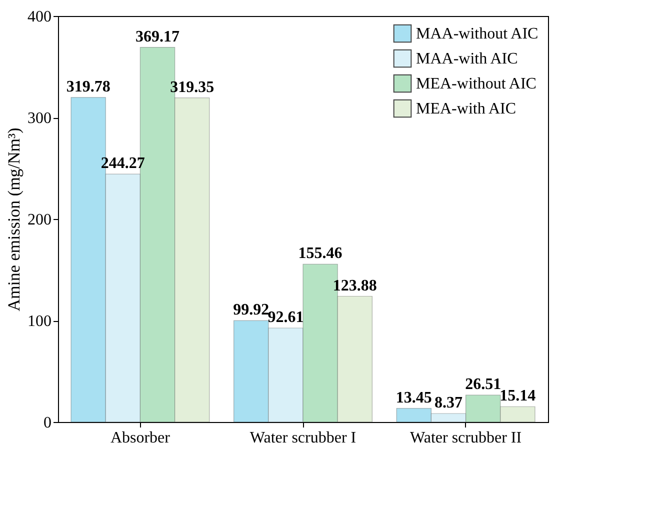 Image resolution: width=661 pixels, height=511 pixels. Describe the element at coordinates (414, 397) in the screenshot. I see `data-label: 13.45` at that location.